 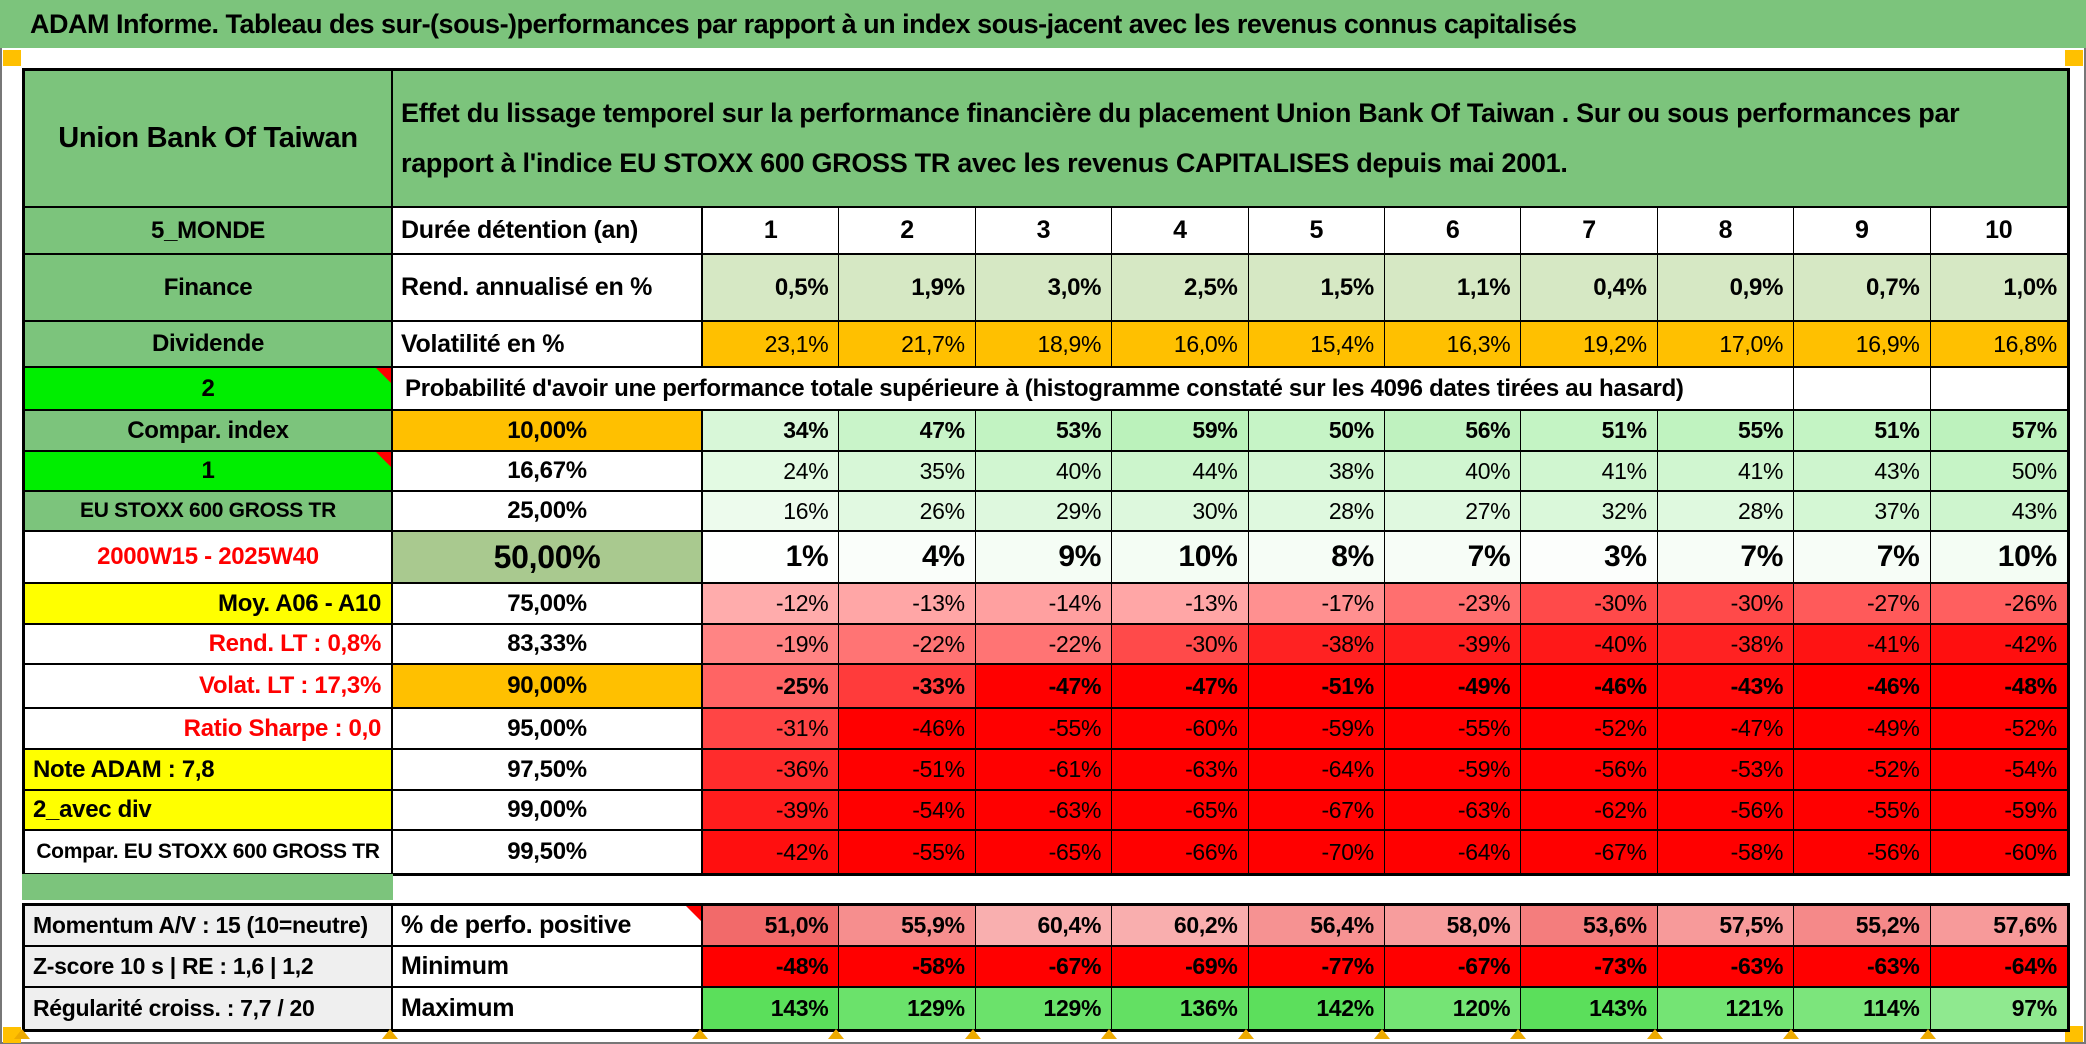 What do you see at coordinates (548, 603) in the screenshot?
I see `threshold-cell: 75,00%` at bounding box center [548, 603].